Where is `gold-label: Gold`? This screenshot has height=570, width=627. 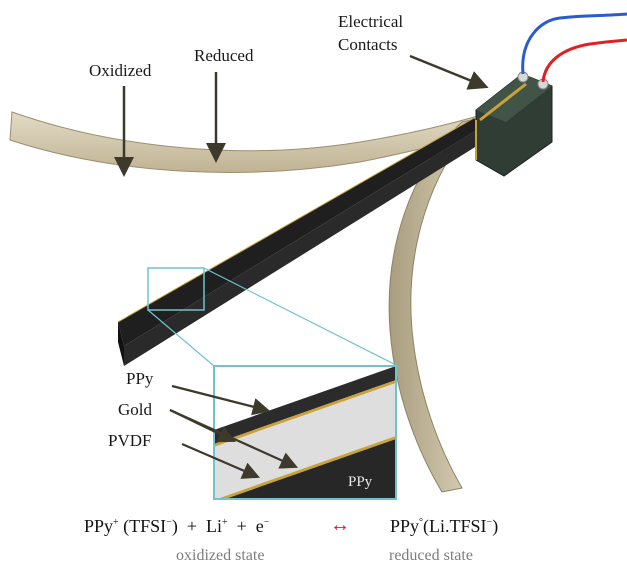 gold-label: Gold is located at coordinates (135, 409).